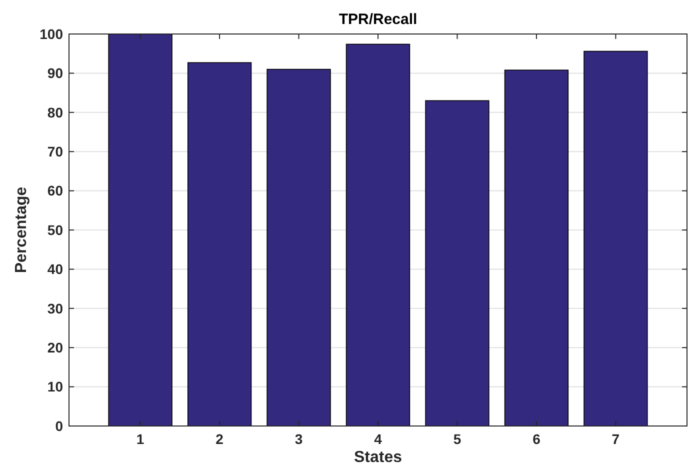  I want to click on x-tick-label: 4, so click(378, 439).